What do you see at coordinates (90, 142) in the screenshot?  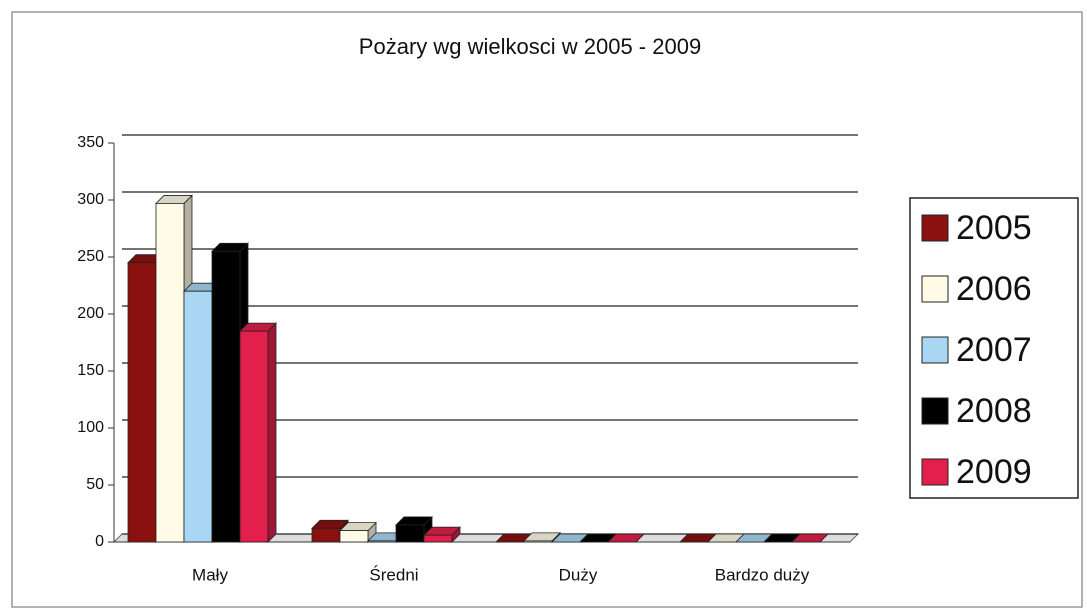 I see `y-tick-label: 350` at bounding box center [90, 142].